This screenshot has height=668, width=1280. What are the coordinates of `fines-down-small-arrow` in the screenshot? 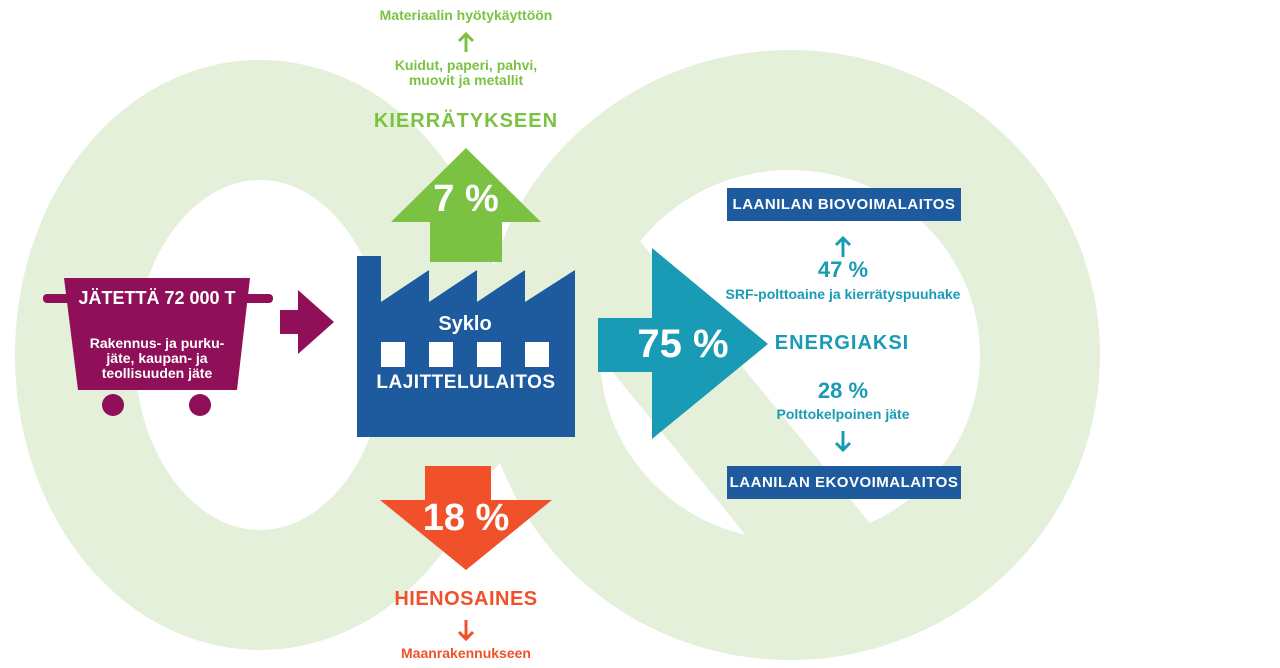 It's located at (466, 631).